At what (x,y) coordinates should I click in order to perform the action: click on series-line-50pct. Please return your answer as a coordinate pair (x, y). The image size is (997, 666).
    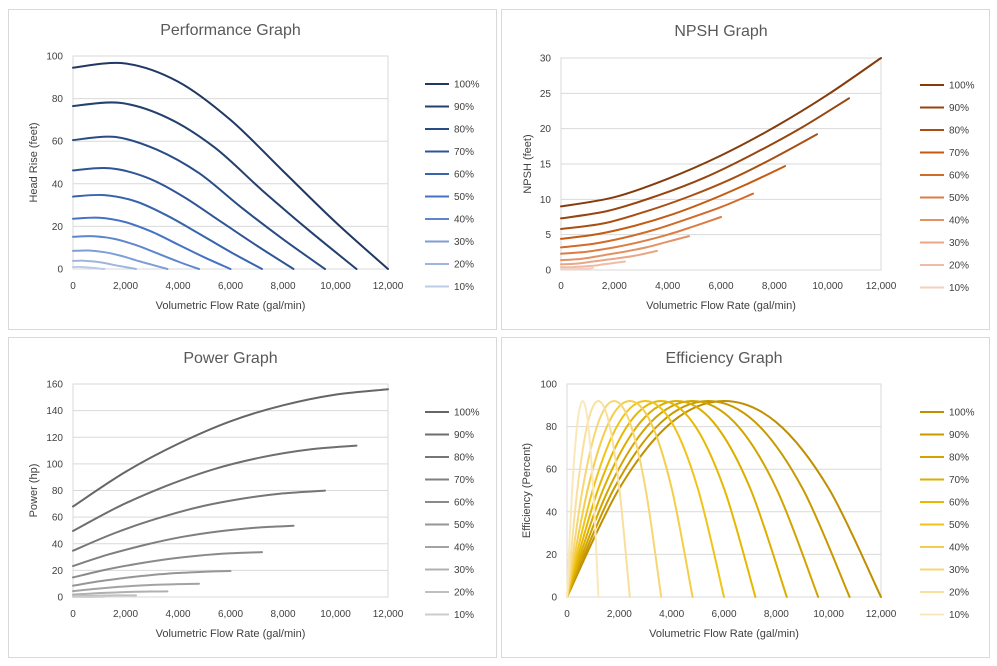
    Looking at the image, I should click on (152, 243).